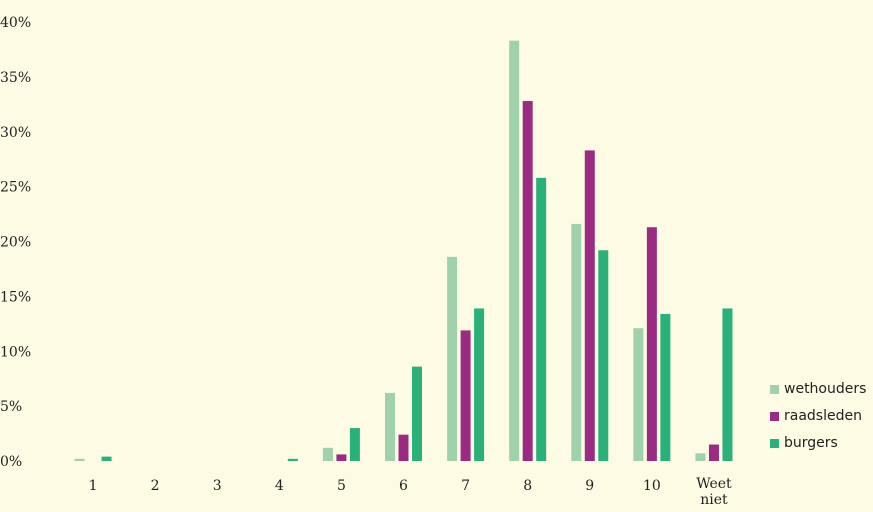 The image size is (873, 512). I want to click on legend-swatch-raadsleden, so click(774, 416).